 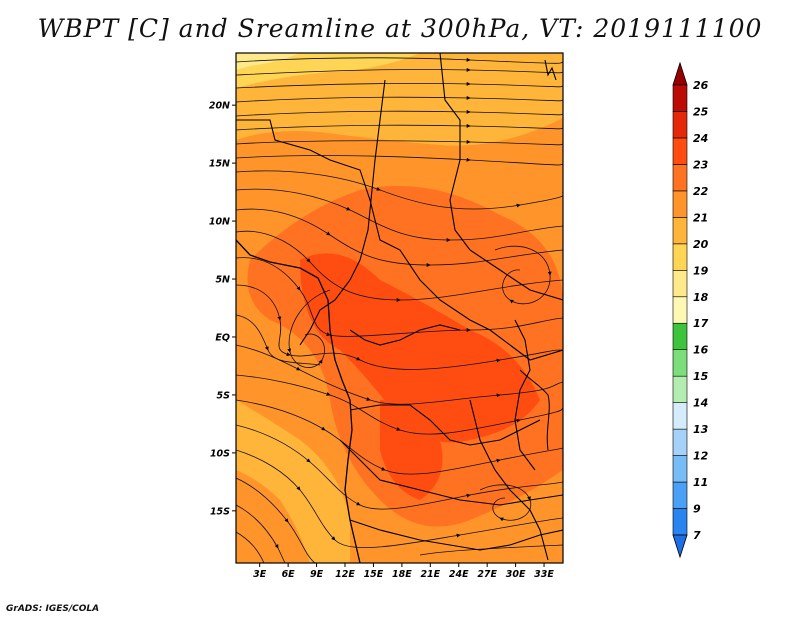 What do you see at coordinates (222, 280) in the screenshot?
I see `lat-label: 5N` at bounding box center [222, 280].